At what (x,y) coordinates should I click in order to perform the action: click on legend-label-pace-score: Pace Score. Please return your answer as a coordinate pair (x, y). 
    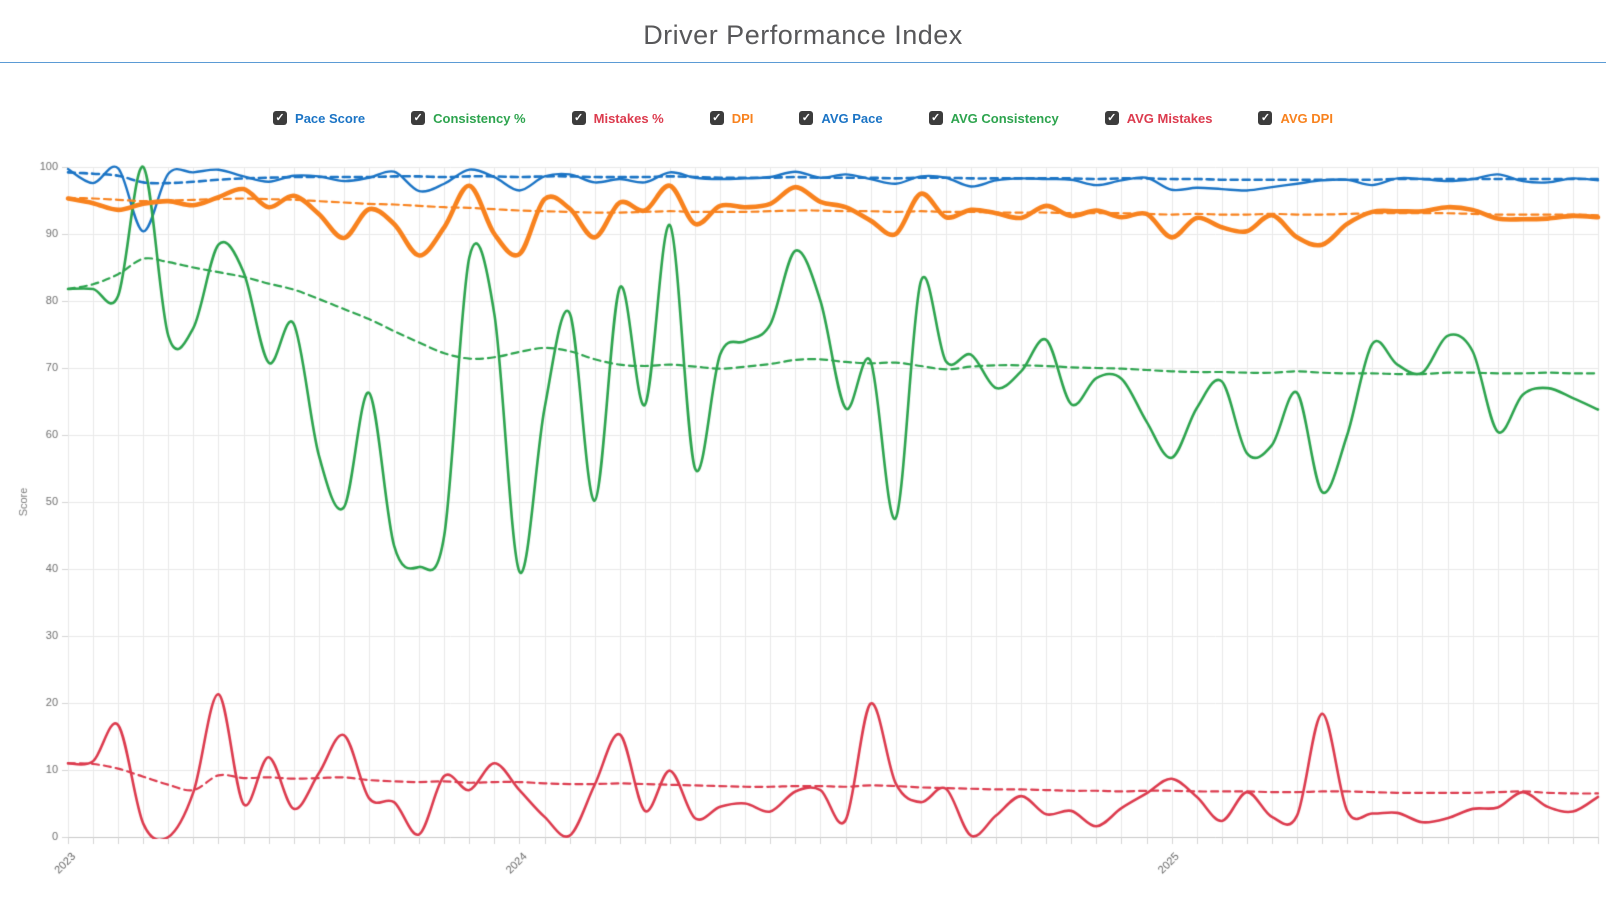
    Looking at the image, I should click on (330, 118).